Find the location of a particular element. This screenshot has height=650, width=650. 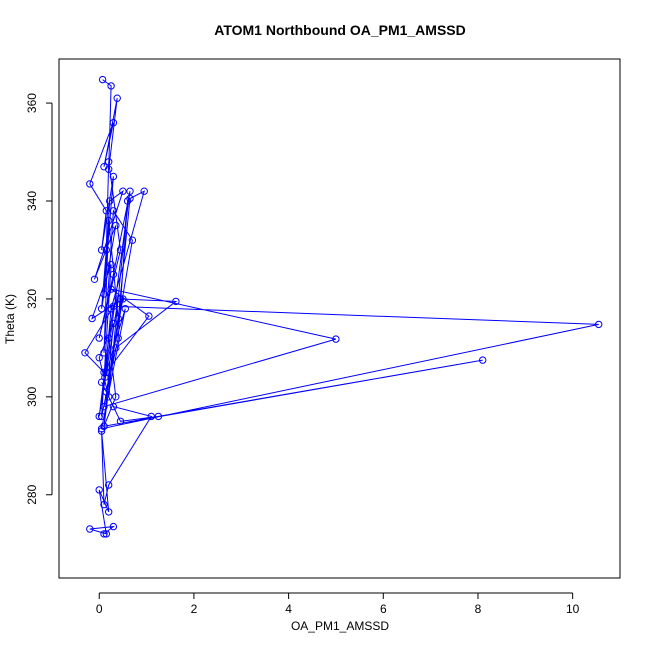

y-axis-label: Theta (K) is located at coordinates (10, 319).